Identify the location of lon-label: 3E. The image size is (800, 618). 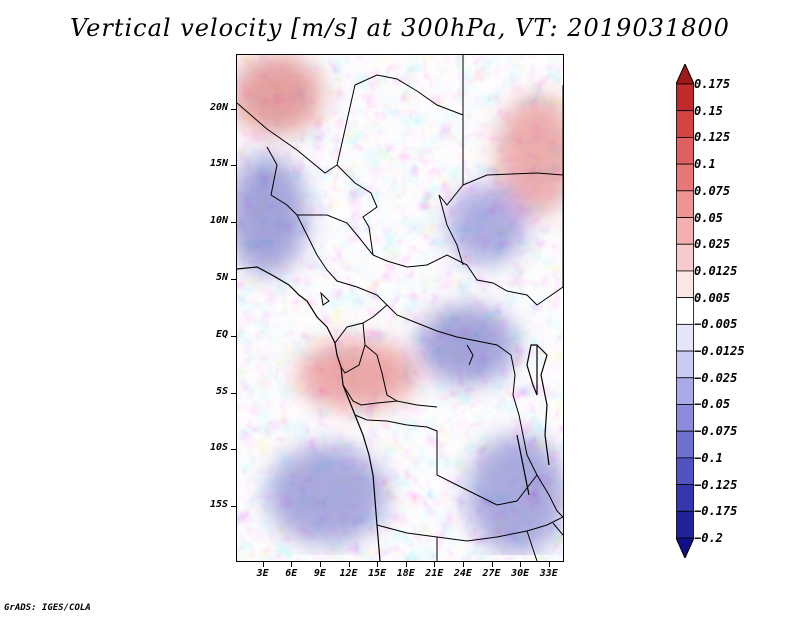
(262, 573).